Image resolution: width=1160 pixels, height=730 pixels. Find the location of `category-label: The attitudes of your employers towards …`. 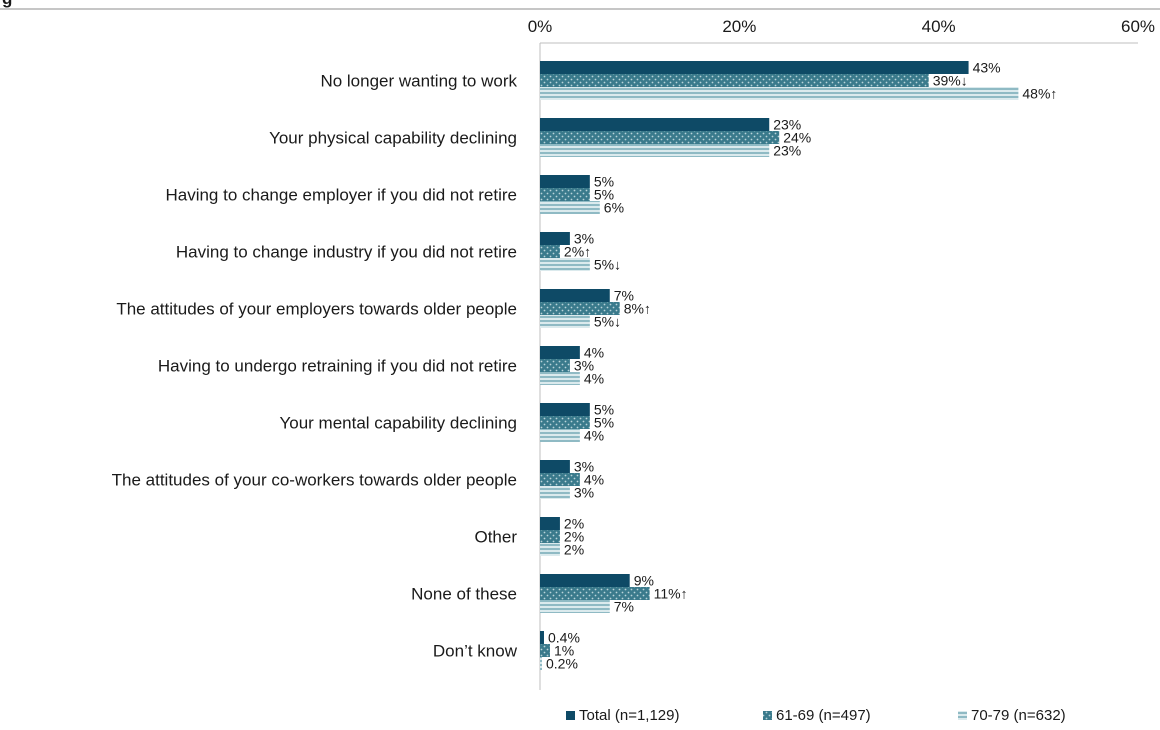

category-label: The attitudes of your employers towards … is located at coordinates (316, 309).